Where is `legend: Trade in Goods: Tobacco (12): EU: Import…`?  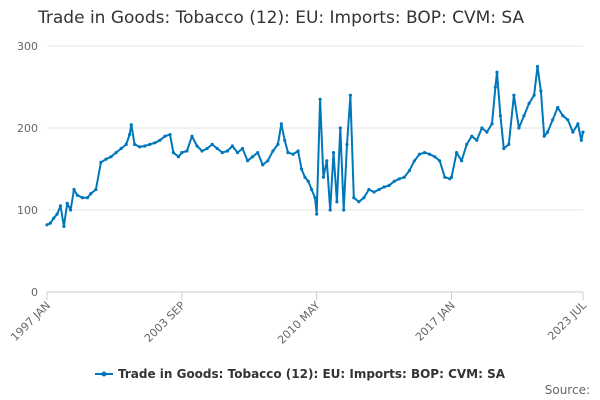
legend: Trade in Goods: Tobacco (12): EU: Import… is located at coordinates (300, 374).